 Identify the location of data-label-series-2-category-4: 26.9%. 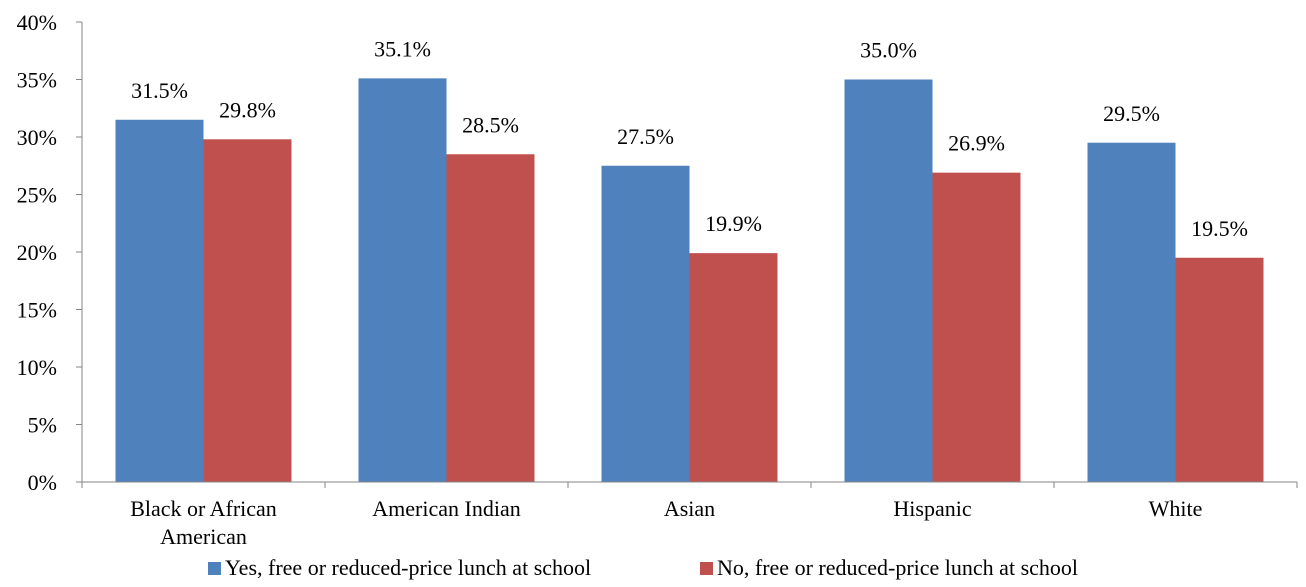
(976, 143).